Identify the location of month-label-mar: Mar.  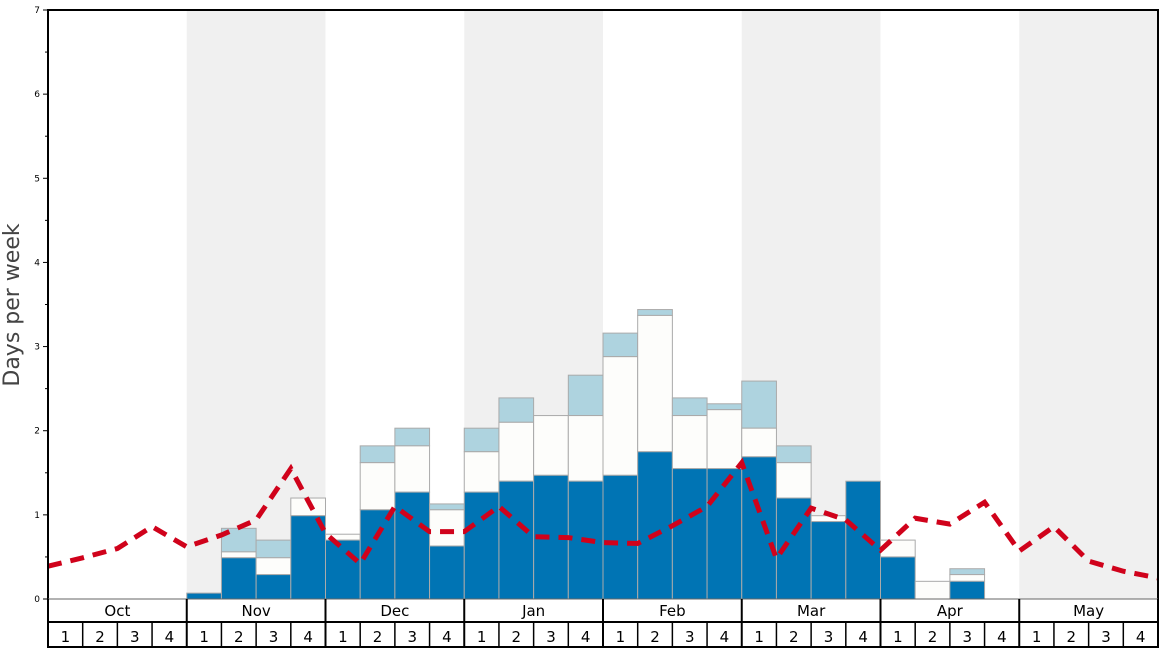
(811, 611).